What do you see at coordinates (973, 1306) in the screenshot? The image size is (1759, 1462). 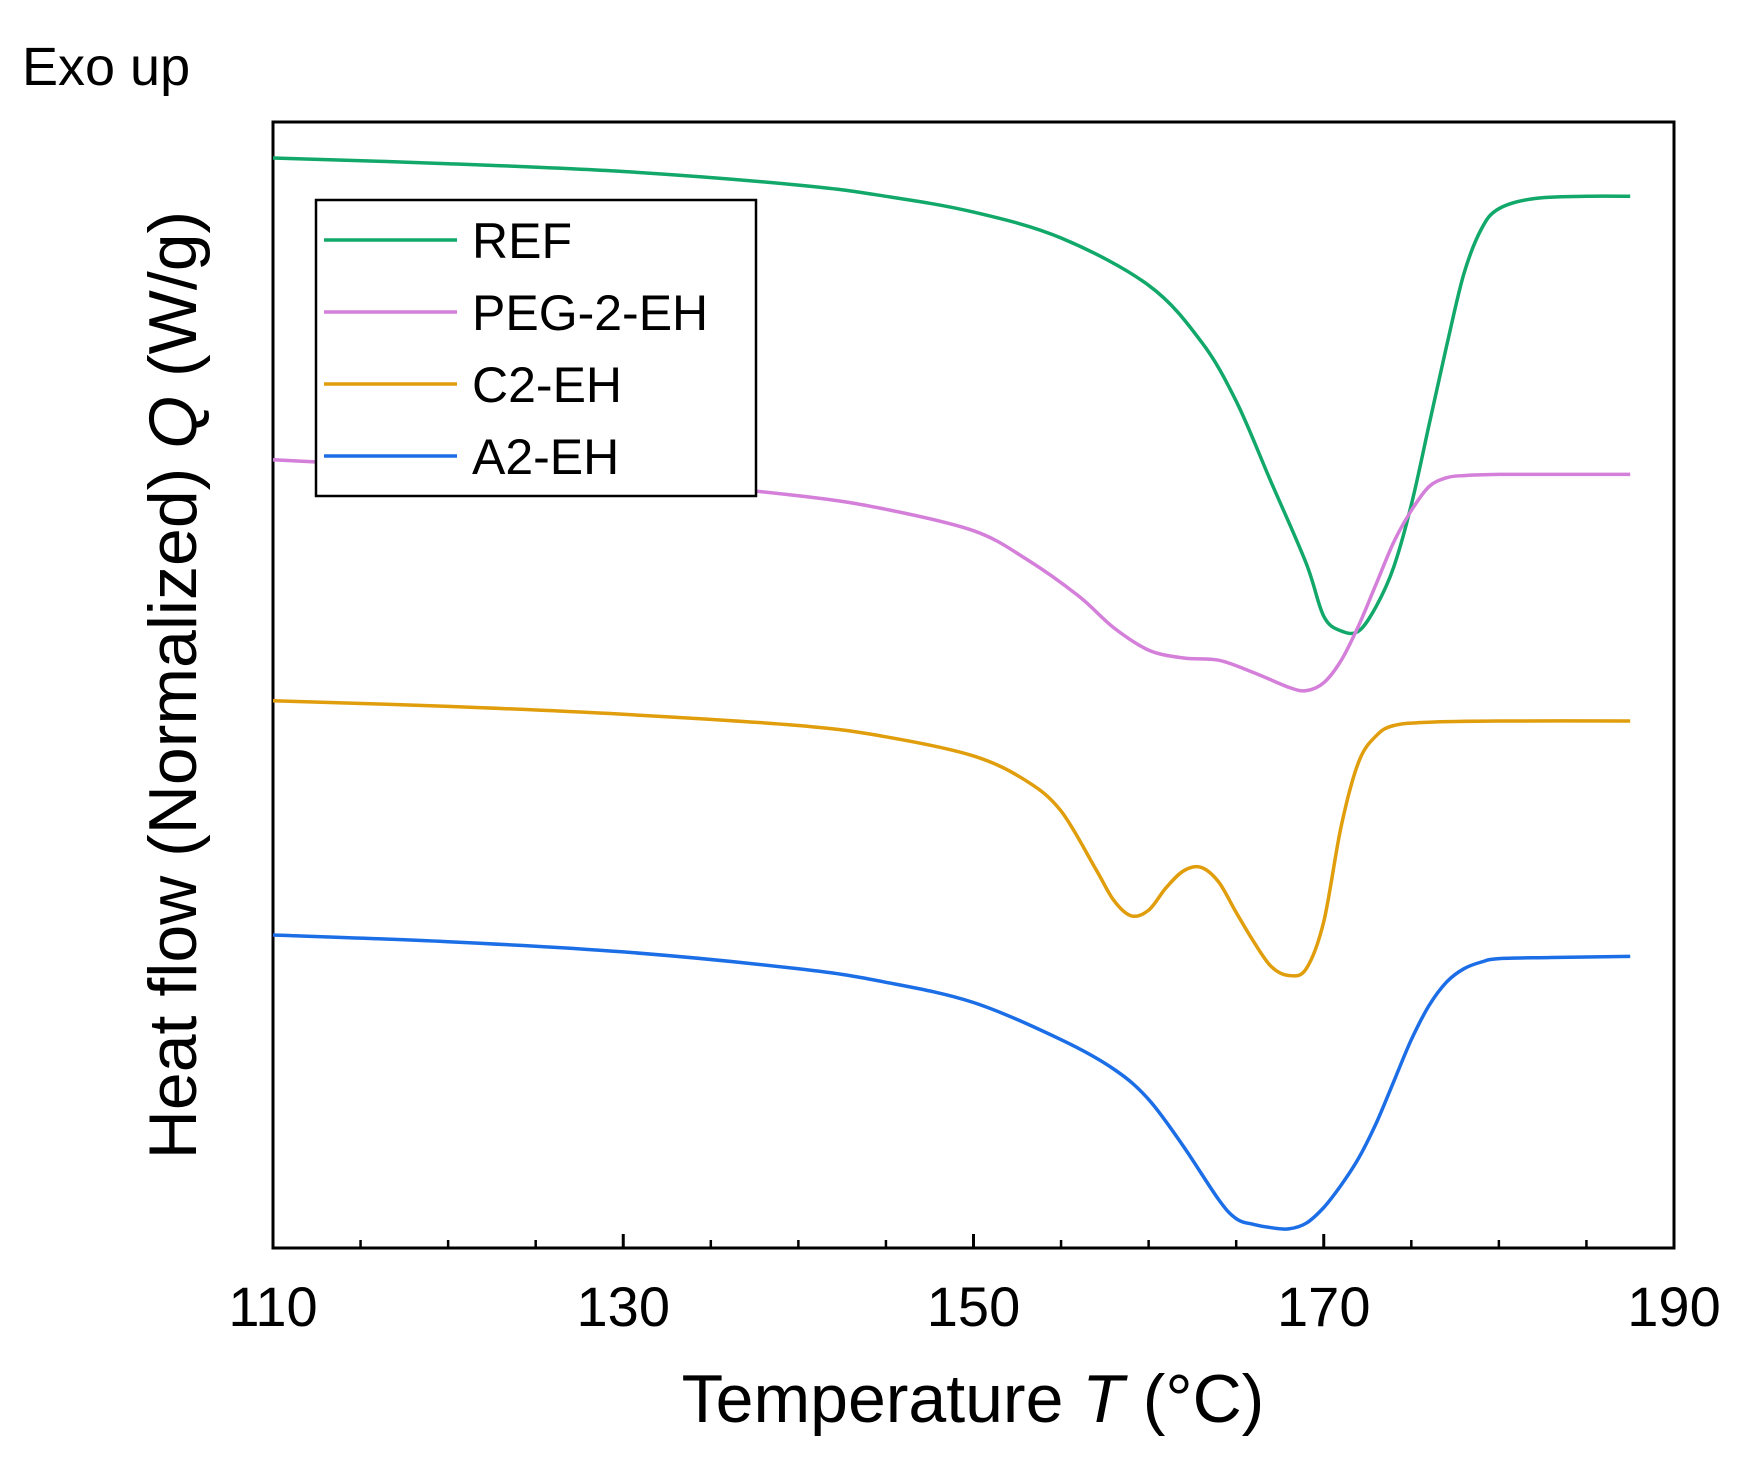 I see `x-tick-label: 150` at bounding box center [973, 1306].